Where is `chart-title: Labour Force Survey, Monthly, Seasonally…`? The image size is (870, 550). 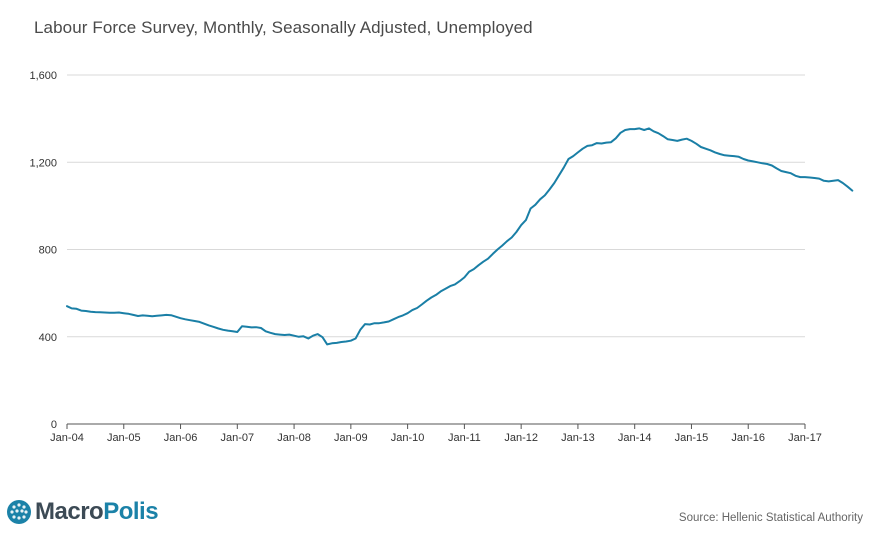
chart-title: Labour Force Survey, Monthly, Seasonally… is located at coordinates (283, 27).